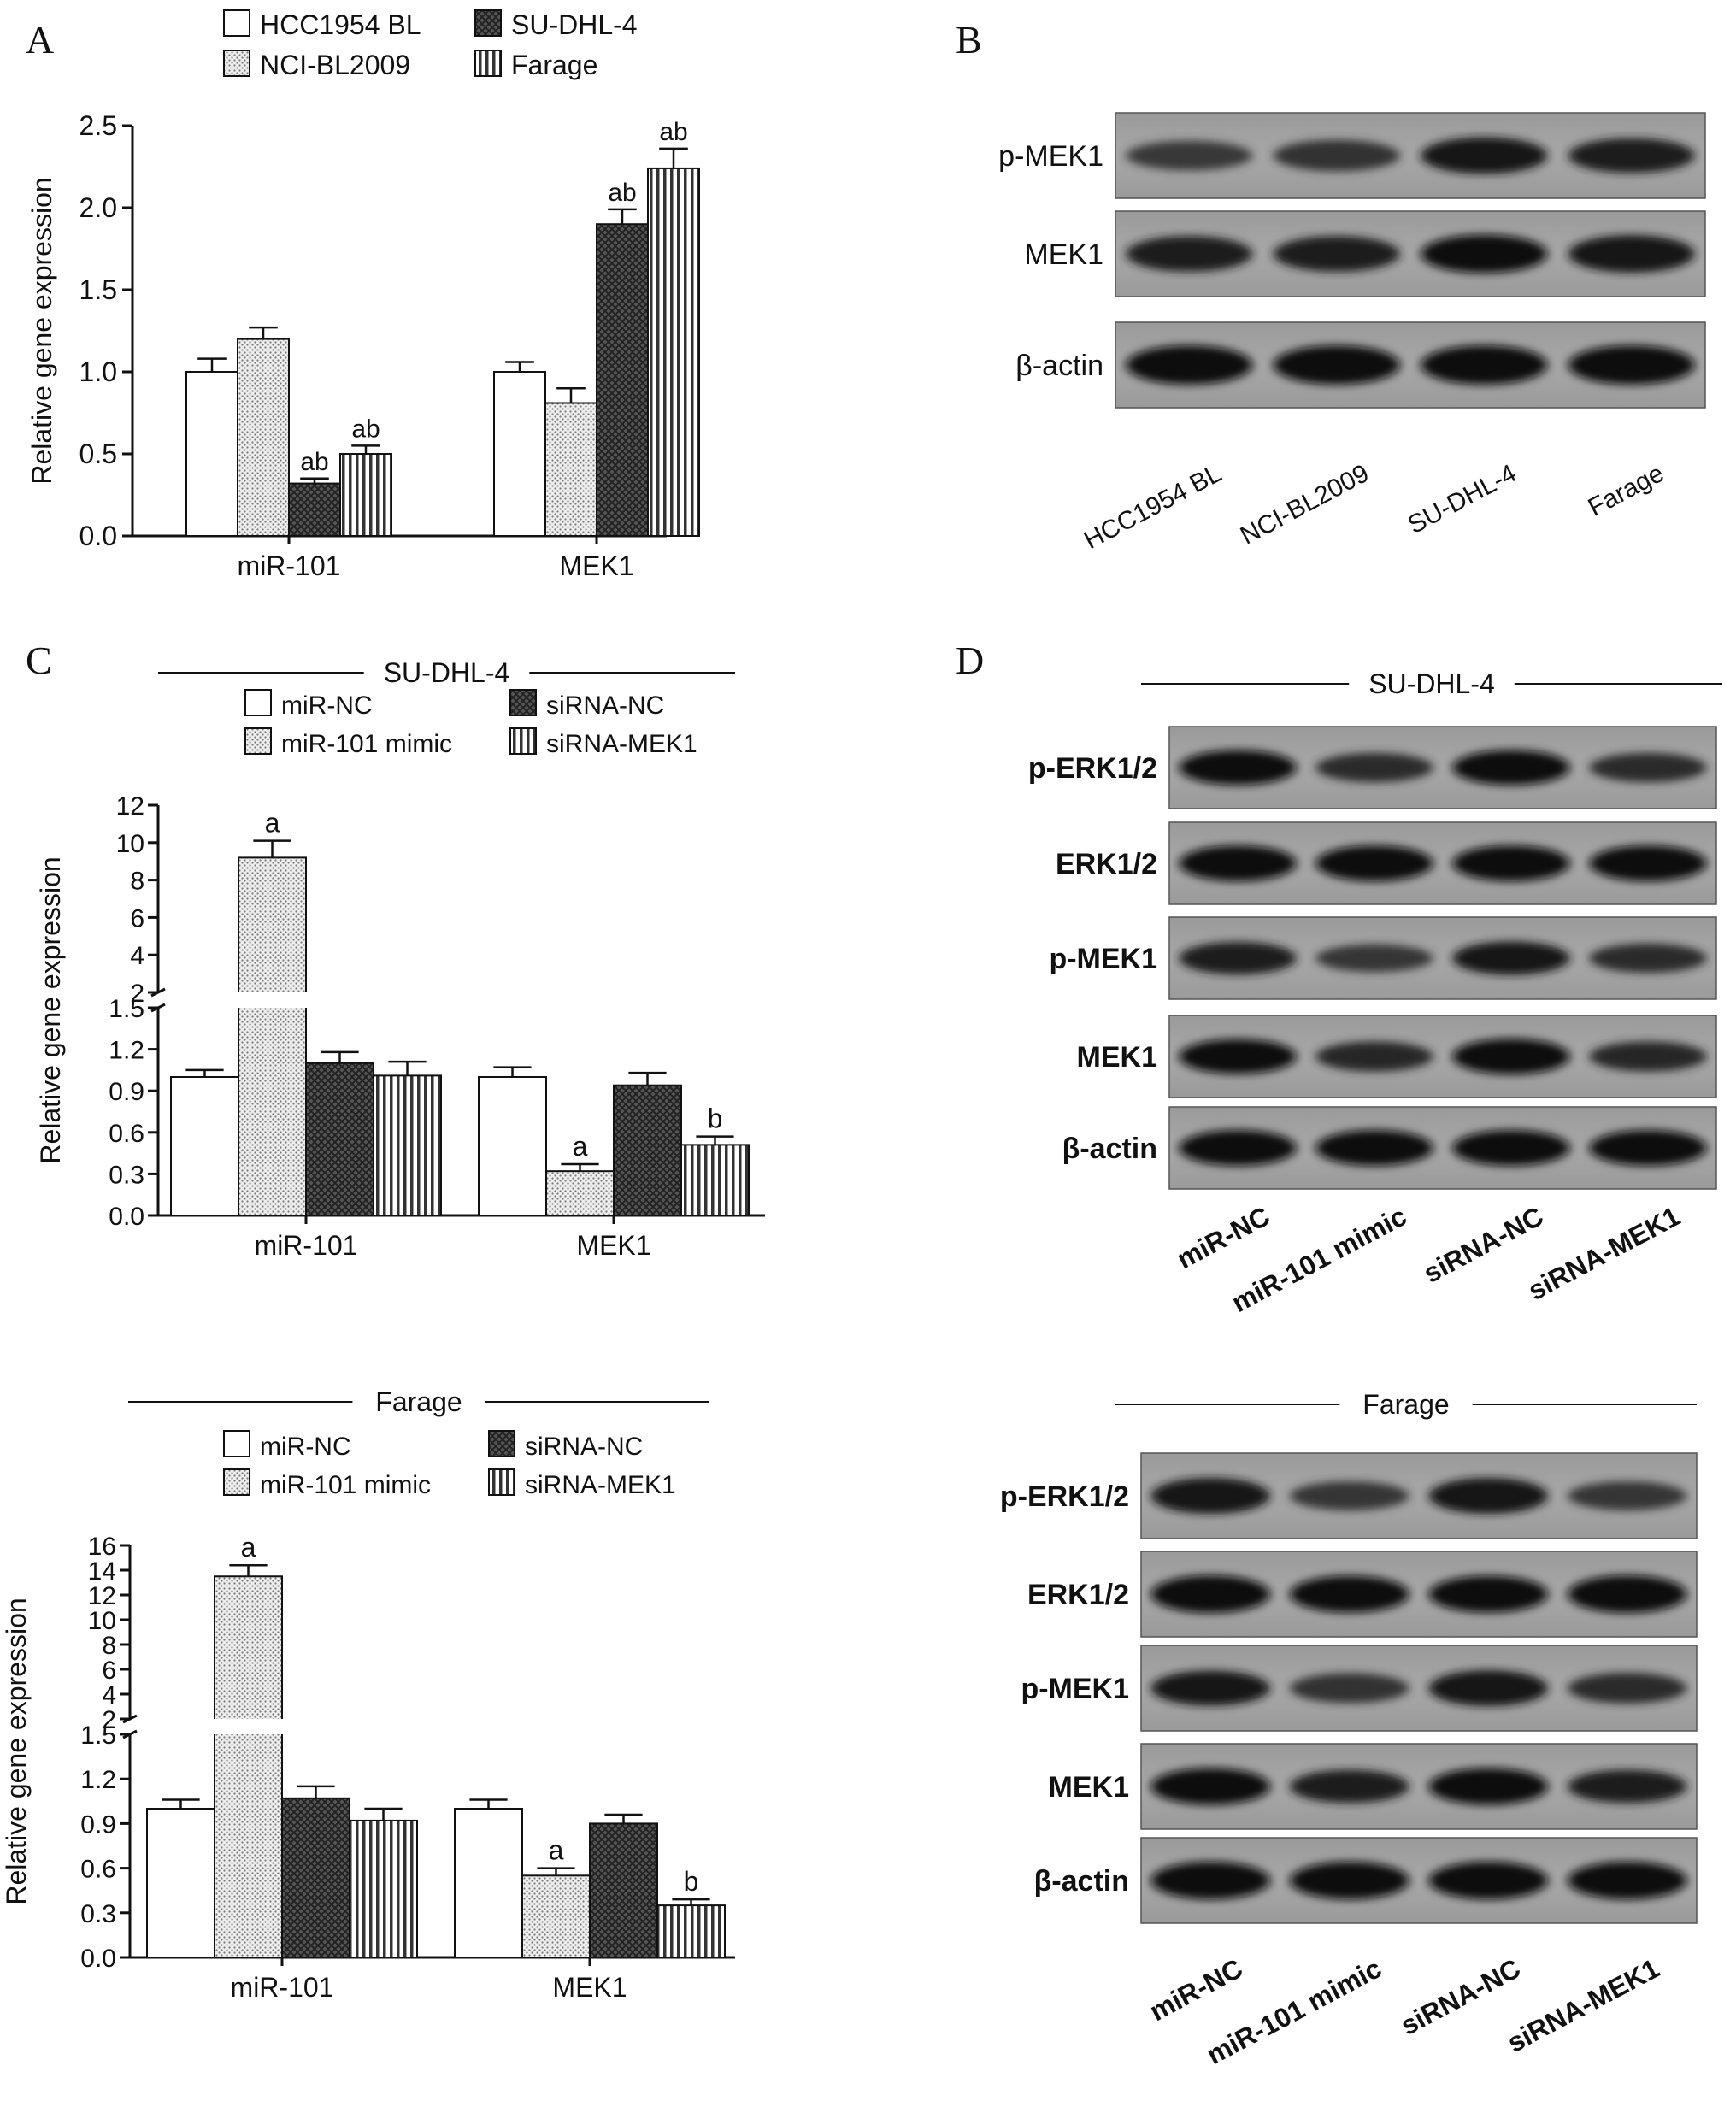 The image size is (1736, 2101). What do you see at coordinates (1153, 507) in the screenshot?
I see `blot-lane-label: HCC1954 BL` at bounding box center [1153, 507].